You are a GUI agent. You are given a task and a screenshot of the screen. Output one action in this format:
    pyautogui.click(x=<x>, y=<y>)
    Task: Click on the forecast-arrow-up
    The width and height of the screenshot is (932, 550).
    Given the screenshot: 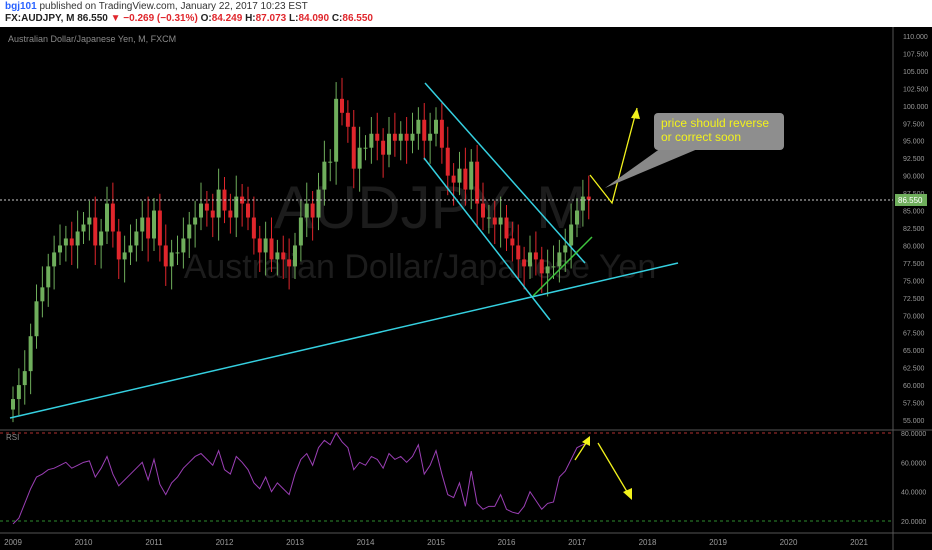 What is the action you would take?
    pyautogui.click(x=614, y=156)
    